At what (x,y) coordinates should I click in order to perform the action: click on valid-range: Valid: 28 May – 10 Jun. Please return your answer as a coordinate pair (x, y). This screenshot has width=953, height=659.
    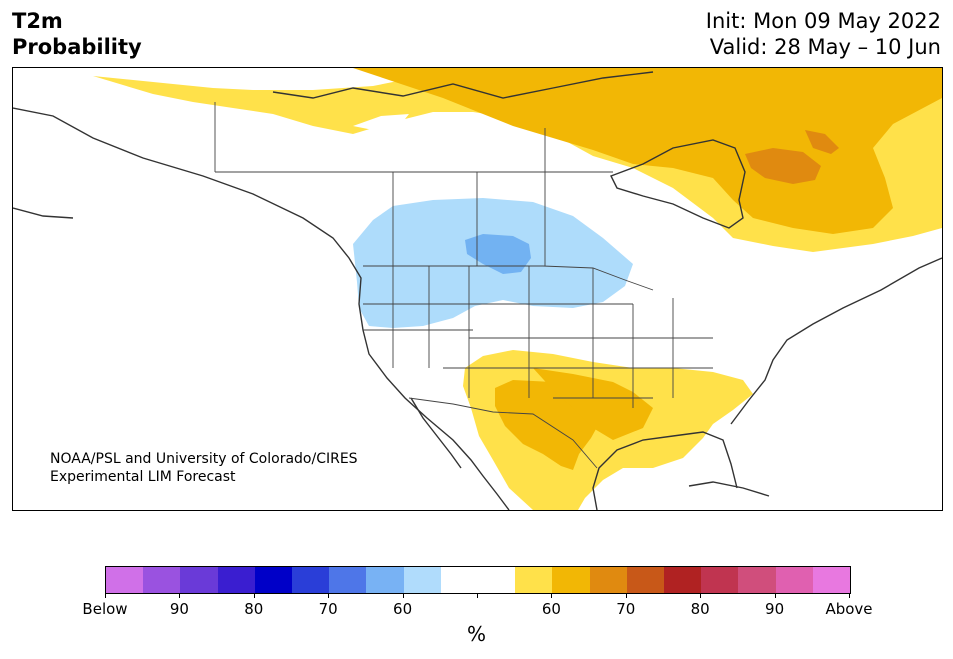
    Looking at the image, I should click on (825, 47).